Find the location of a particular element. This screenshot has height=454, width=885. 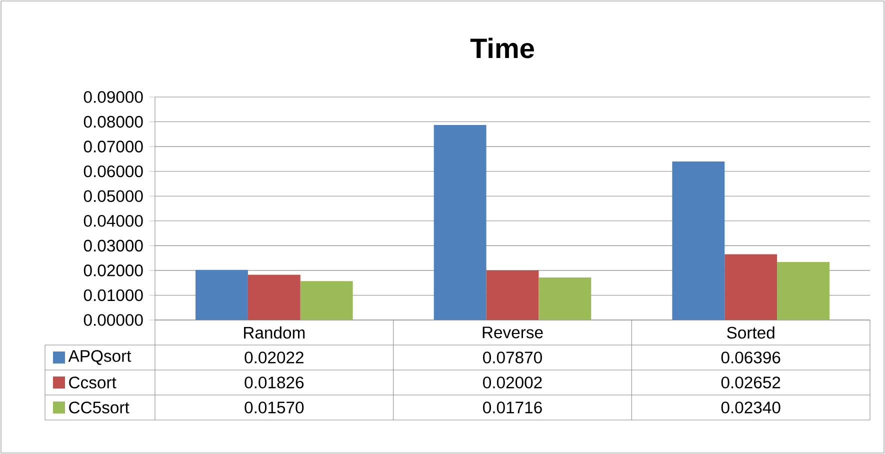

y-tick-label: 0.03000 is located at coordinates (113, 246).